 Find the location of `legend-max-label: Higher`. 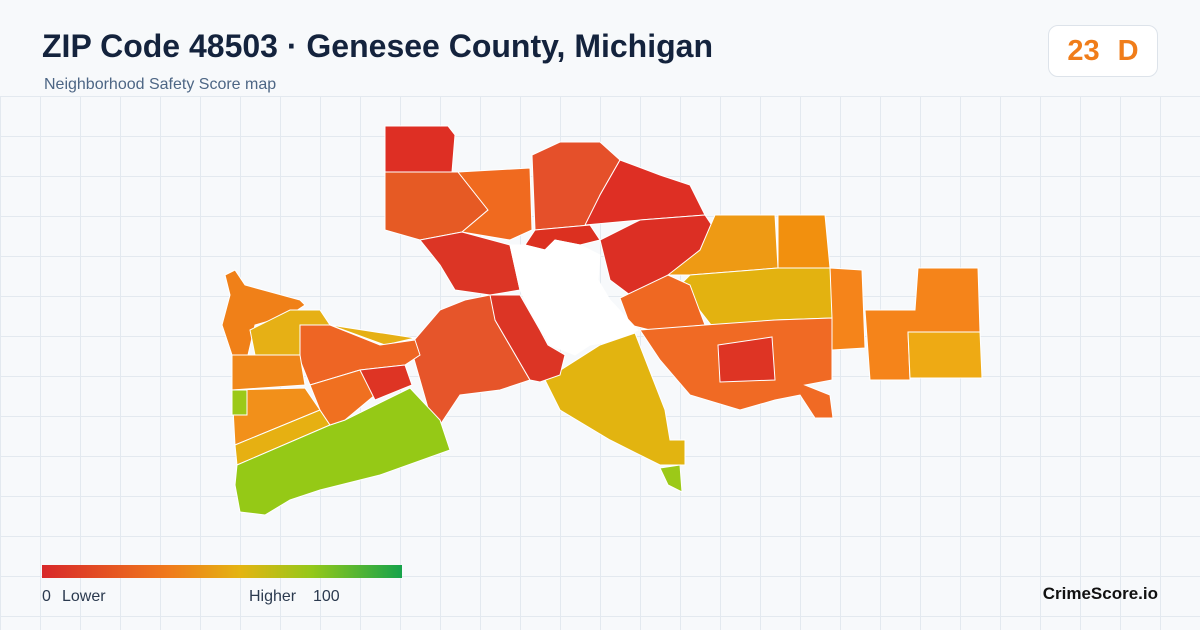

legend-max-label: Higher is located at coordinates (273, 596).